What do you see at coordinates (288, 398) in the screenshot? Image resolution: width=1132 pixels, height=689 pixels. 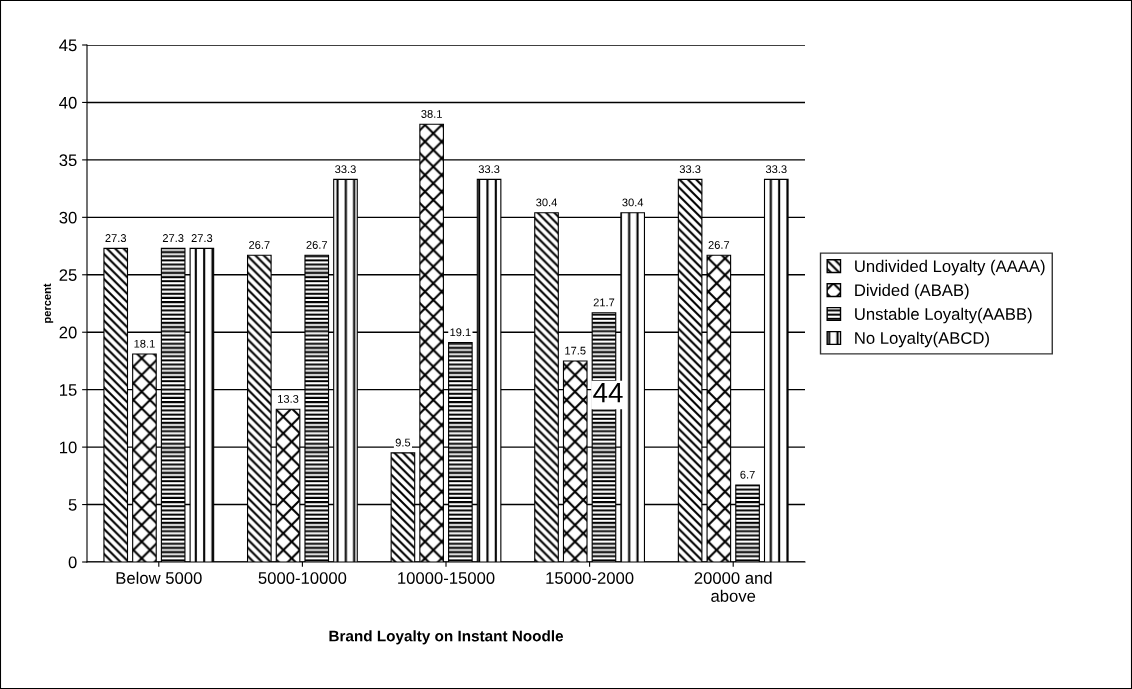 I see `data-label: 13.3` at bounding box center [288, 398].